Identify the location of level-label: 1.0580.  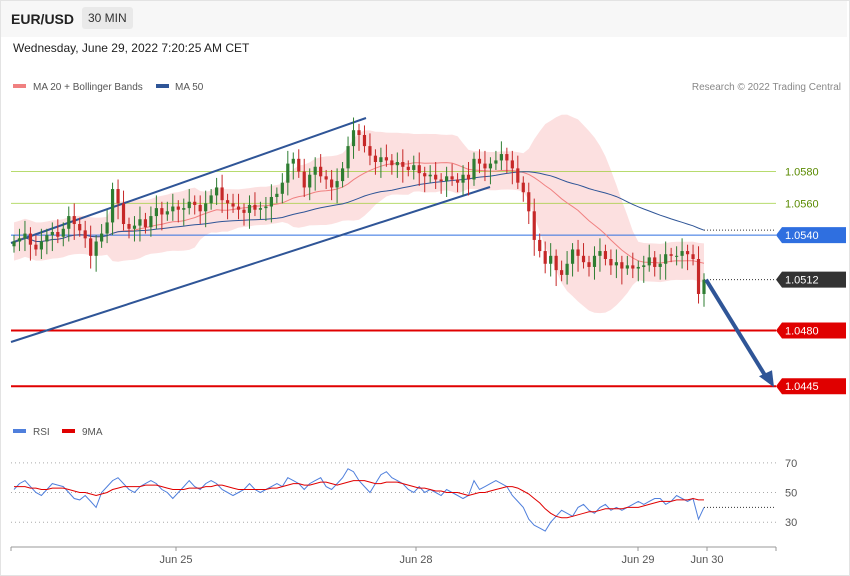
(802, 173).